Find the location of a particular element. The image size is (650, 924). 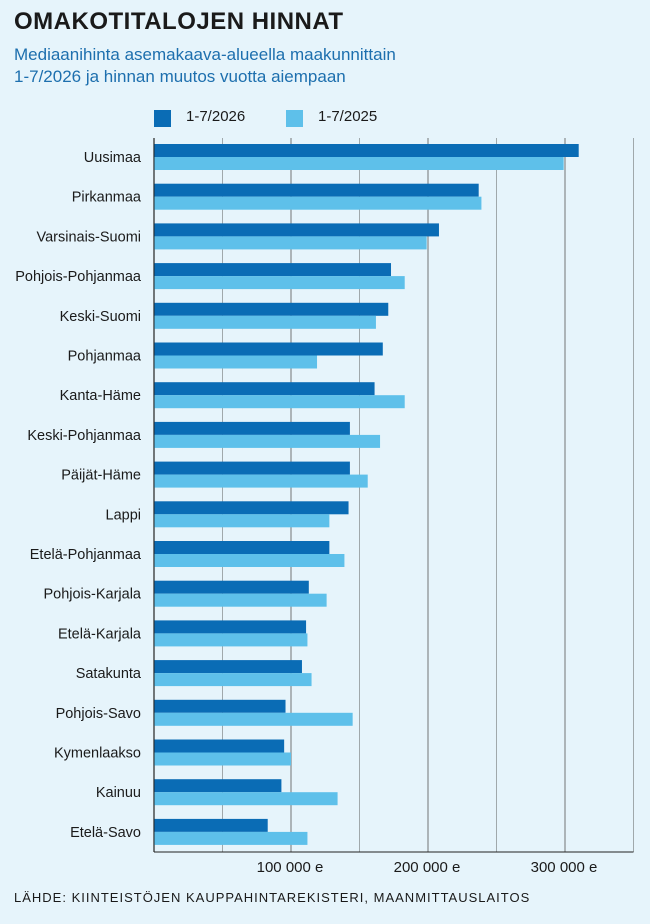

legend-swatch-2025 is located at coordinates (294, 118).